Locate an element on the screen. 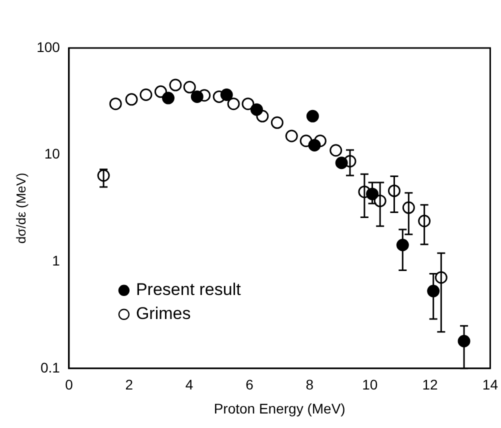  x-axis-title: Proton Energy (MeV) is located at coordinates (280, 408).